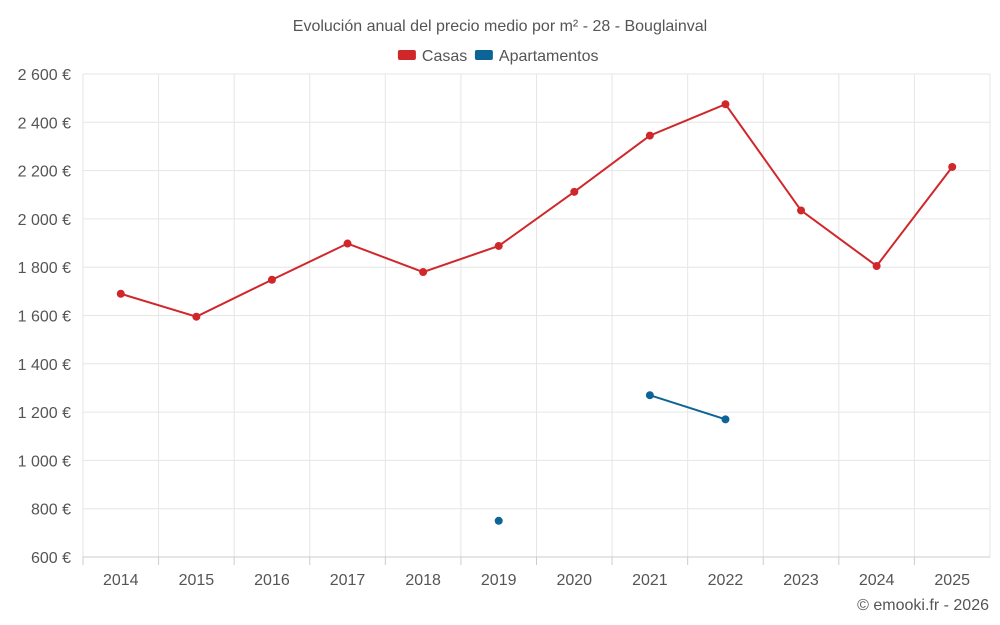 The height and width of the screenshot is (625, 1000). I want to click on y-tick-label: 1 600 €, so click(44, 317).